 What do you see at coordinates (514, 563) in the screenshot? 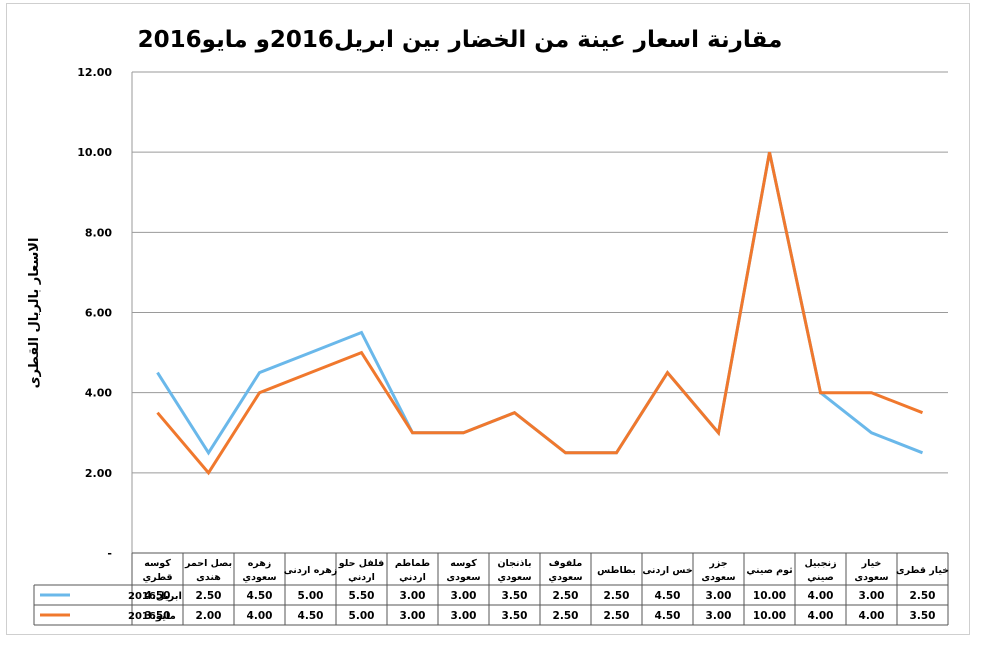
I see `category-label: باذنجان` at bounding box center [514, 563].